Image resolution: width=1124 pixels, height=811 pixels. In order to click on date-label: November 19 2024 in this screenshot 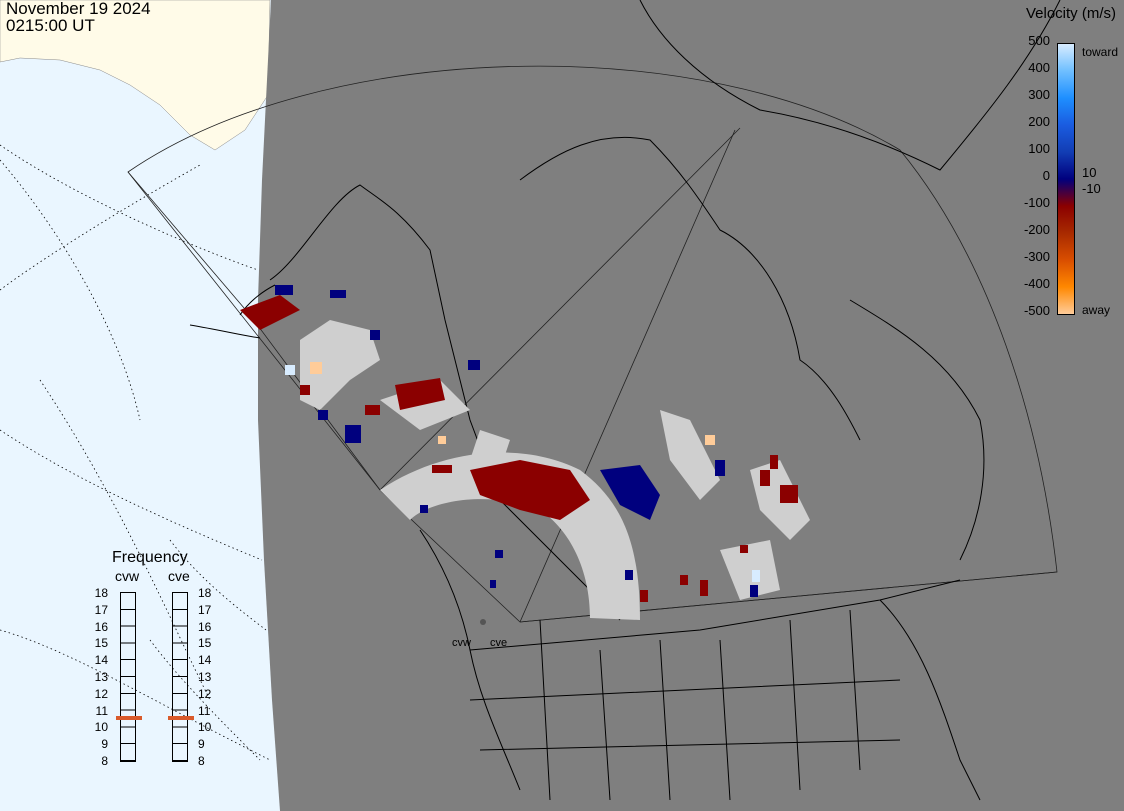, I will do `click(78, 9)`.